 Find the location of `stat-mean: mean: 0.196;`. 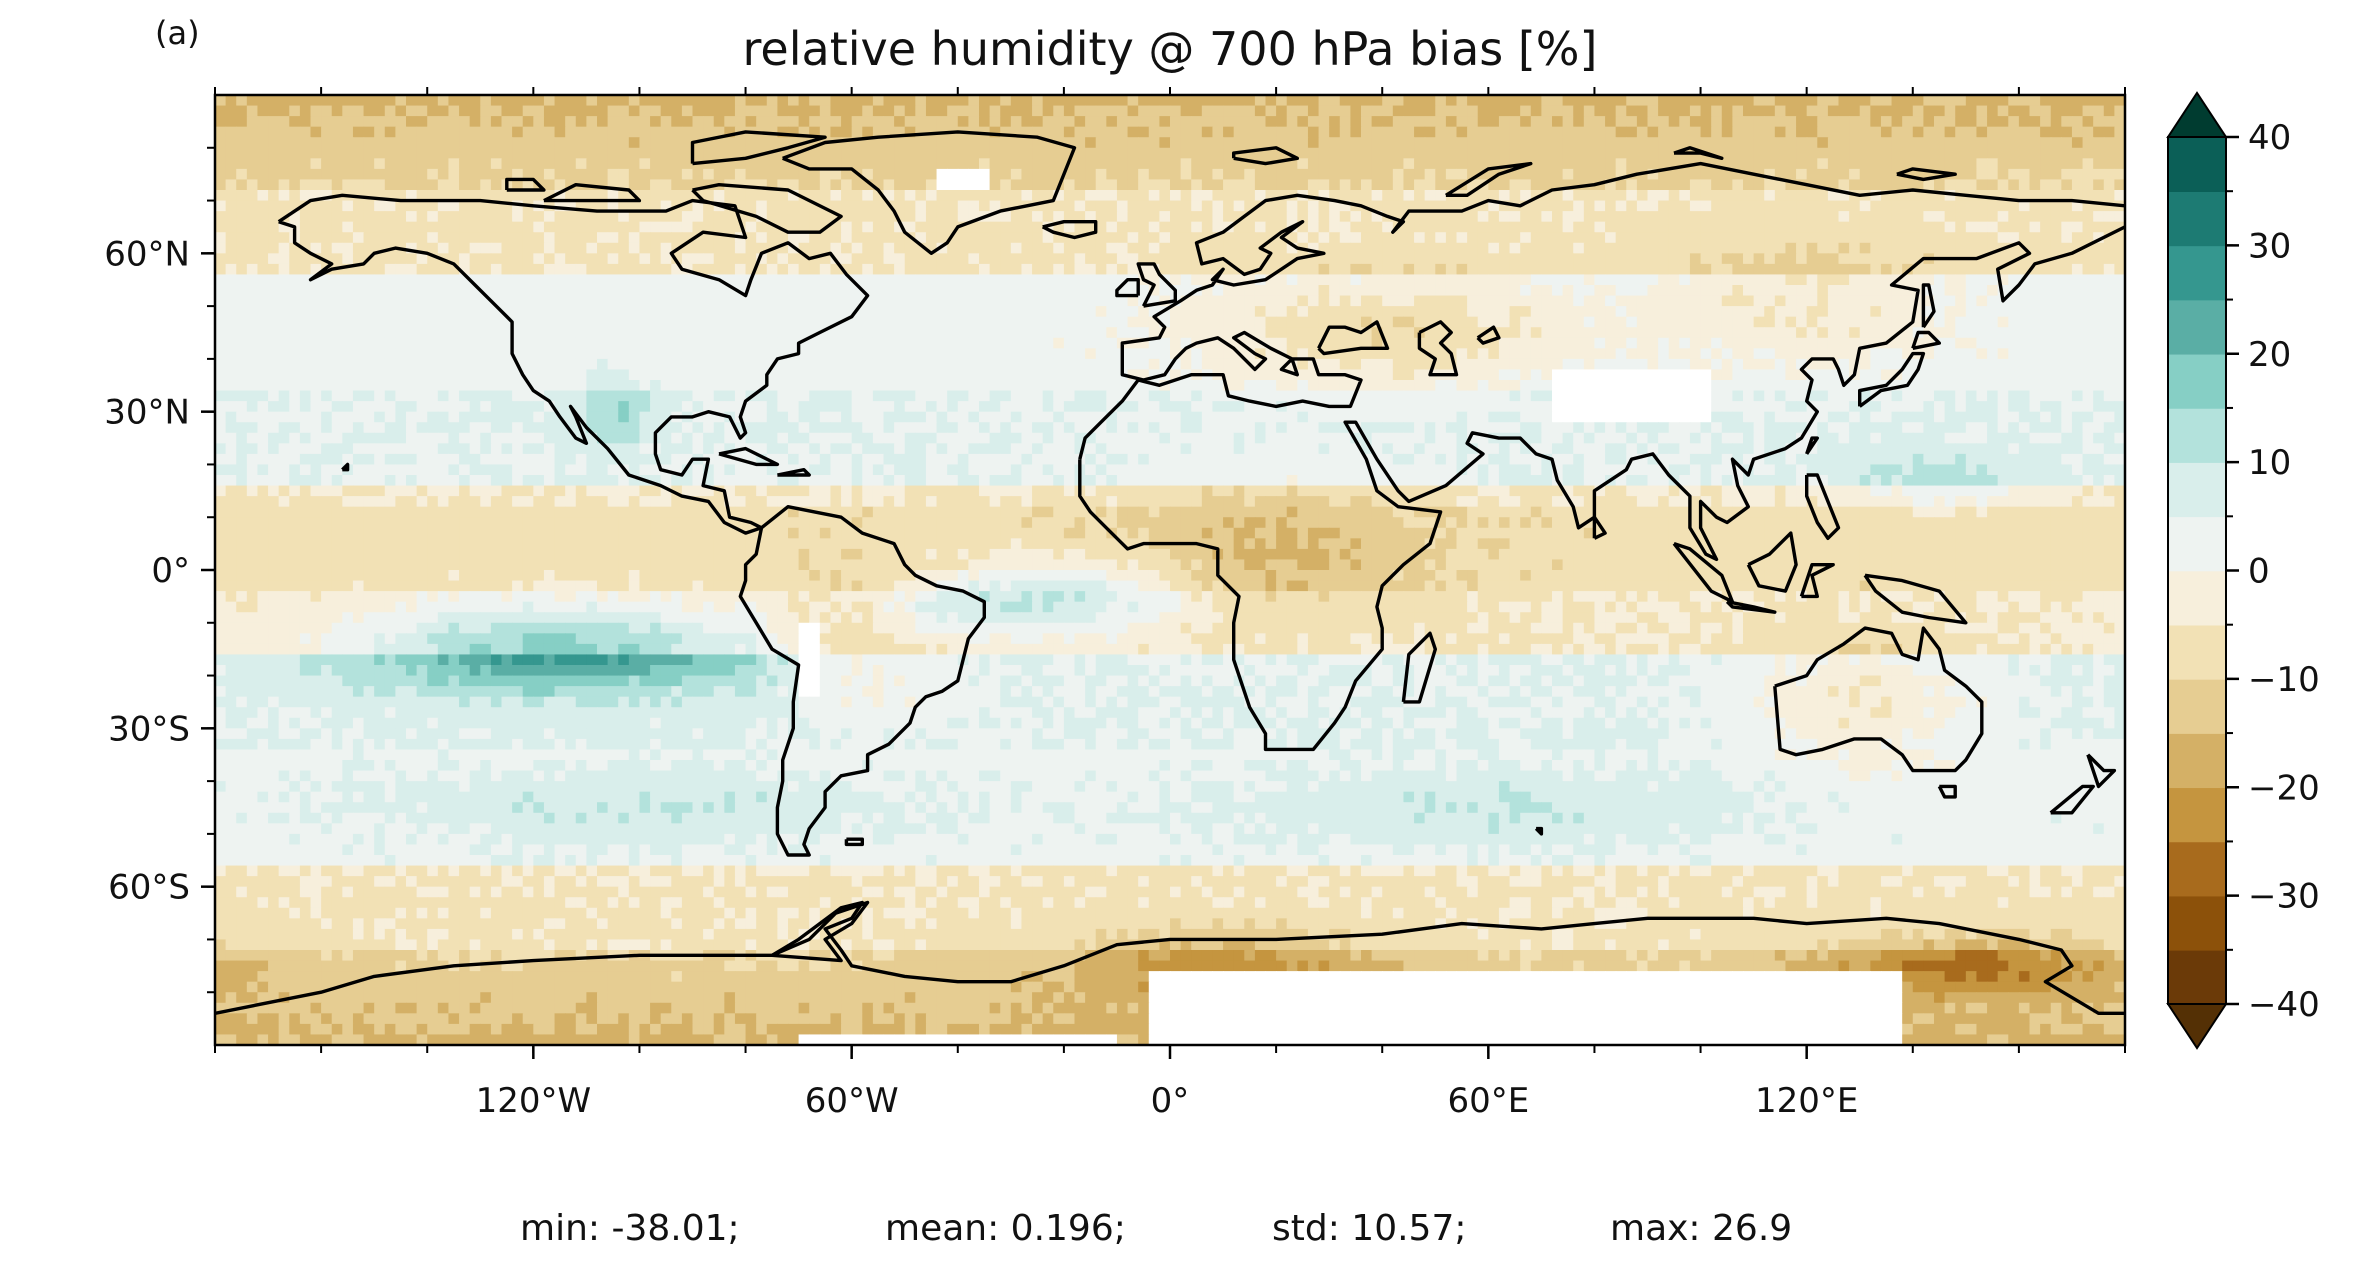

stat-mean: mean: 0.196; is located at coordinates (1005, 1228).